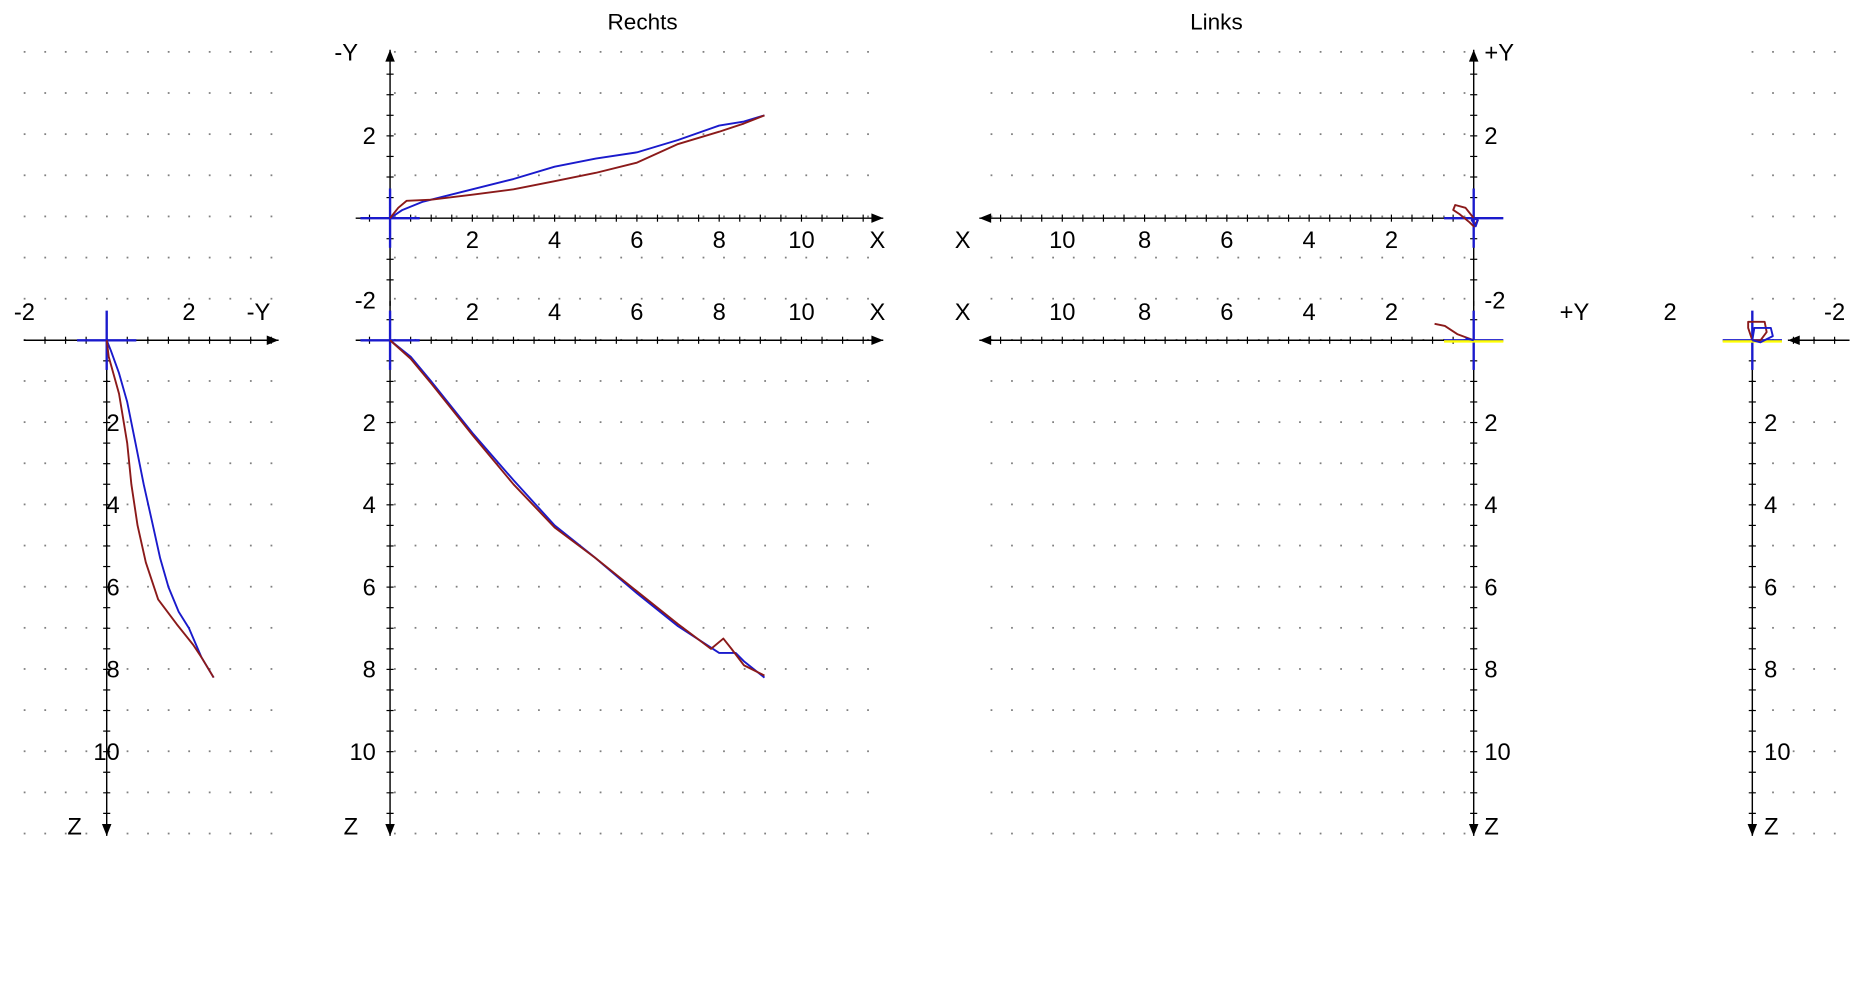  I want to click on y-tick-label: 6, so click(369, 588).